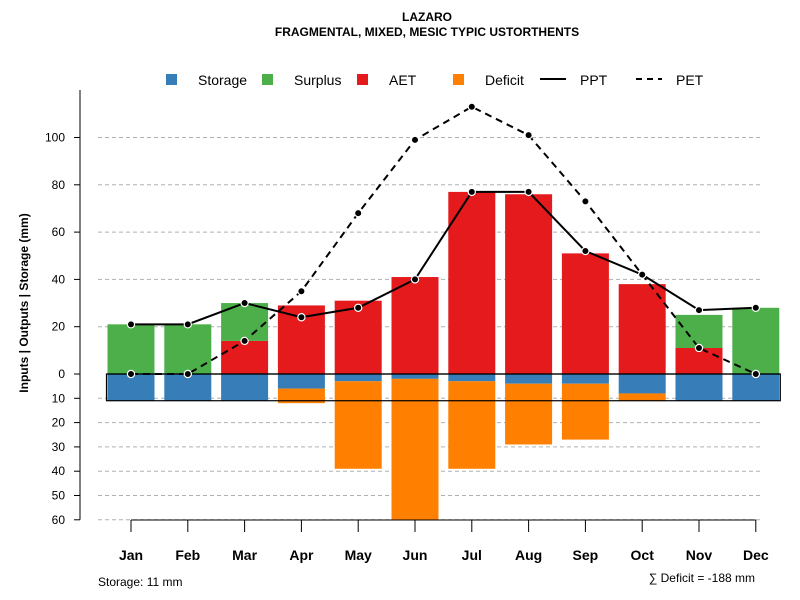  Describe the element at coordinates (301, 317) in the screenshot. I see `ppt-point-apr` at that location.